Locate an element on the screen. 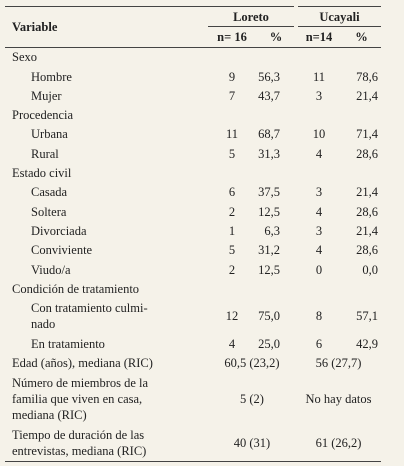 The width and height of the screenshot is (404, 466). data-row: Casada 6 37,5 3 21,4 is located at coordinates (193, 192).